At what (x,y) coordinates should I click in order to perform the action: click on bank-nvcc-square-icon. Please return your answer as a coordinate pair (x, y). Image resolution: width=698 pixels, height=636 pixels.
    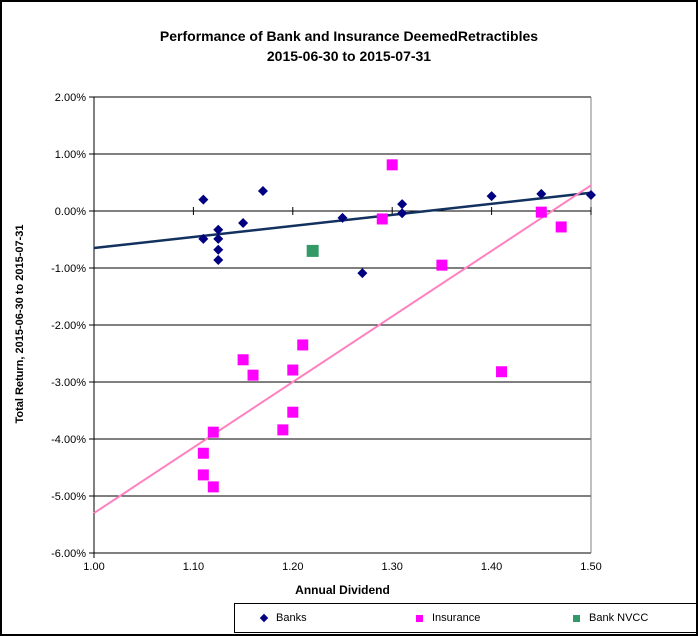
    Looking at the image, I should click on (576, 618).